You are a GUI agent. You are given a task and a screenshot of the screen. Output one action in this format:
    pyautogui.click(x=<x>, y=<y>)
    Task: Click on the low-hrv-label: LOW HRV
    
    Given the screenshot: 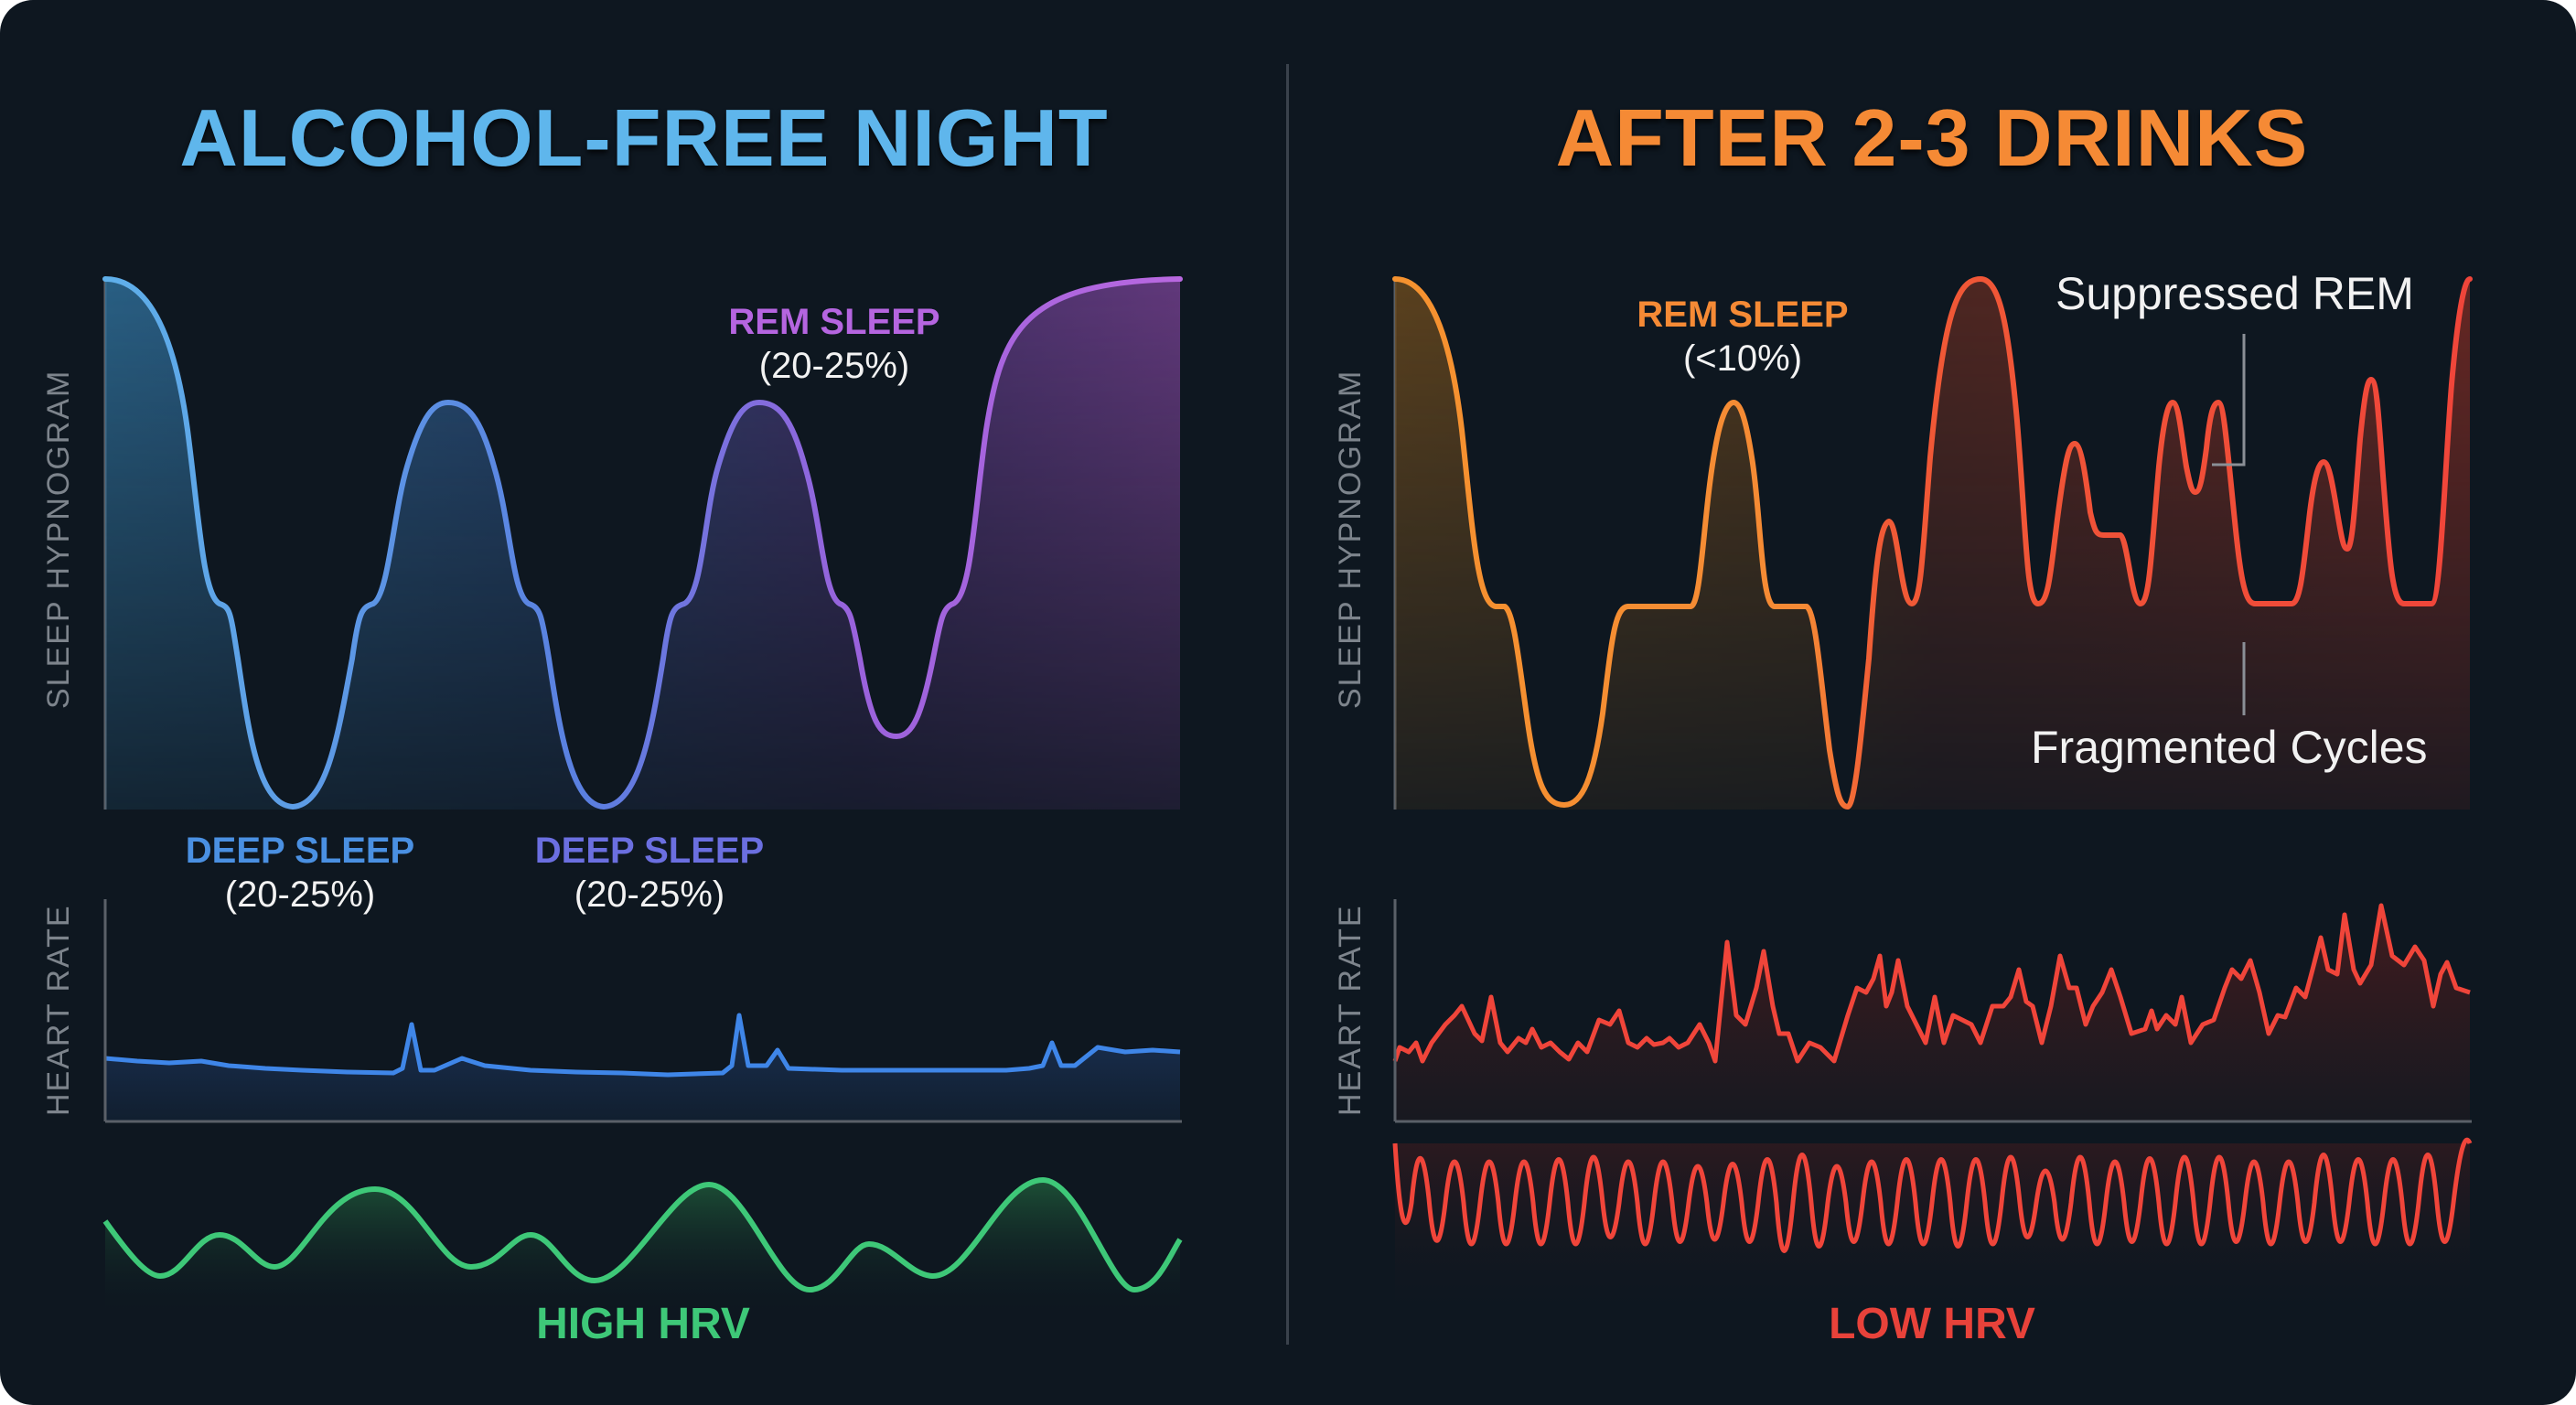 What is the action you would take?
    pyautogui.click(x=1932, y=1324)
    